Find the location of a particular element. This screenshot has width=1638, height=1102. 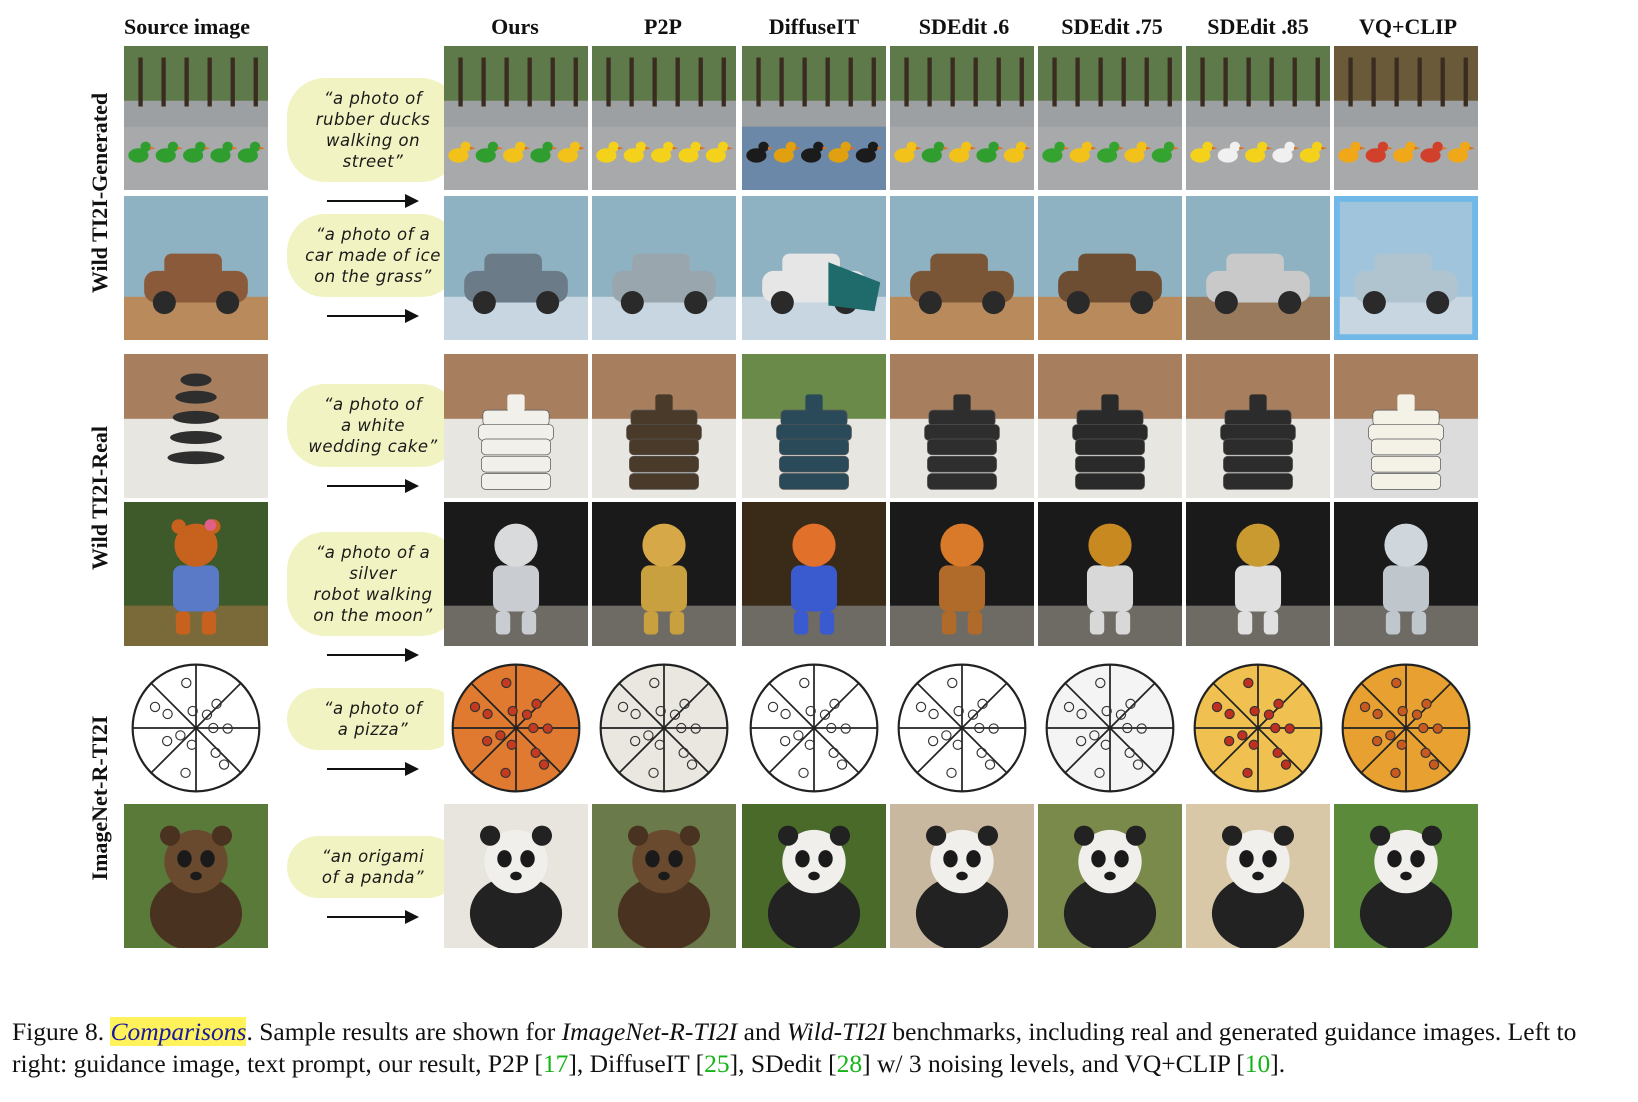

image-tile-cake-diffuseit is located at coordinates (814, 426).